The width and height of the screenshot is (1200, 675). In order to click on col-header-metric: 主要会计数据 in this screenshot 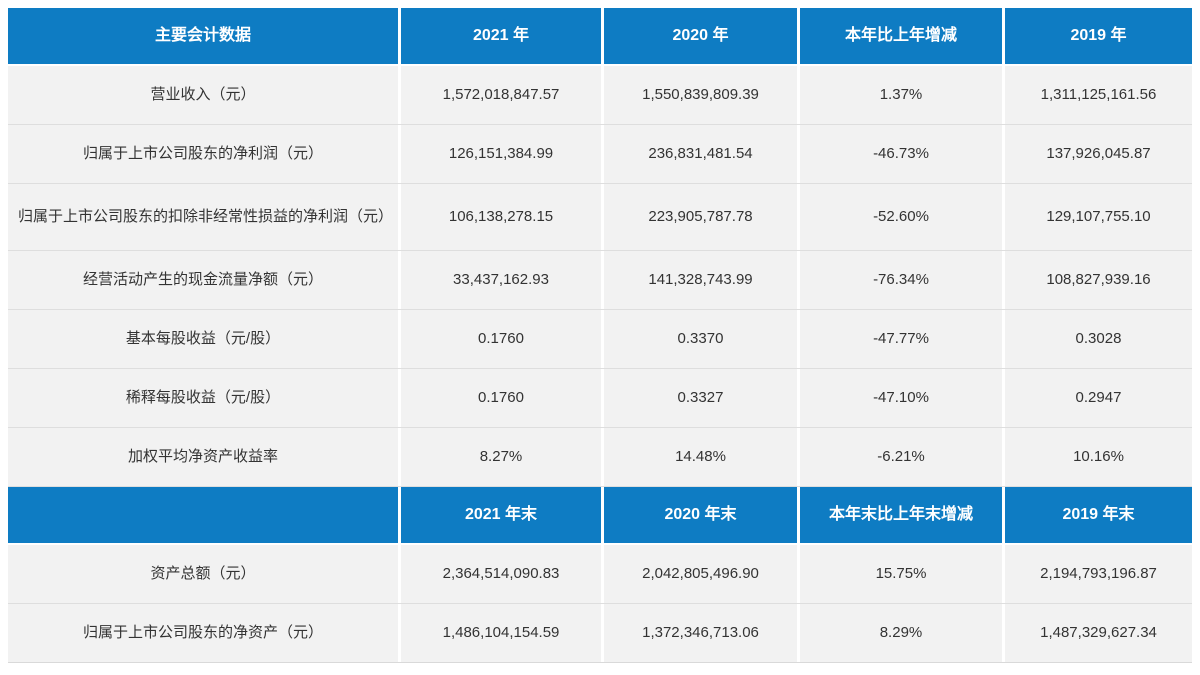, I will do `click(203, 36)`.